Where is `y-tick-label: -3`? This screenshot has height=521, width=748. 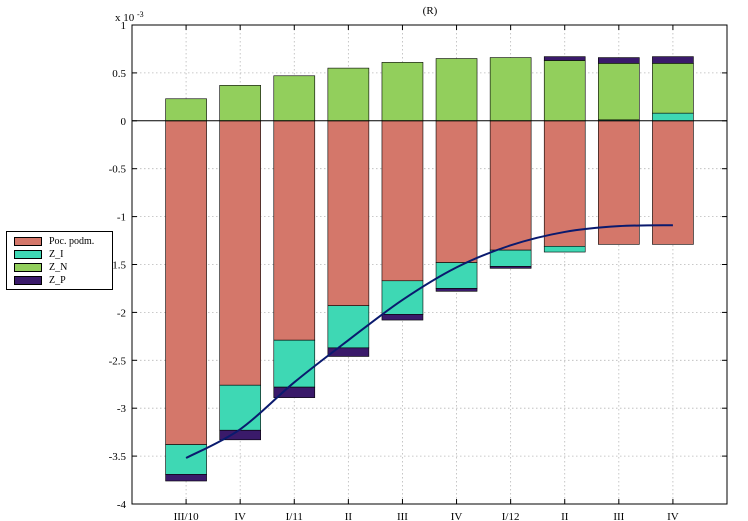 y-tick-label: -3 is located at coordinates (122, 409).